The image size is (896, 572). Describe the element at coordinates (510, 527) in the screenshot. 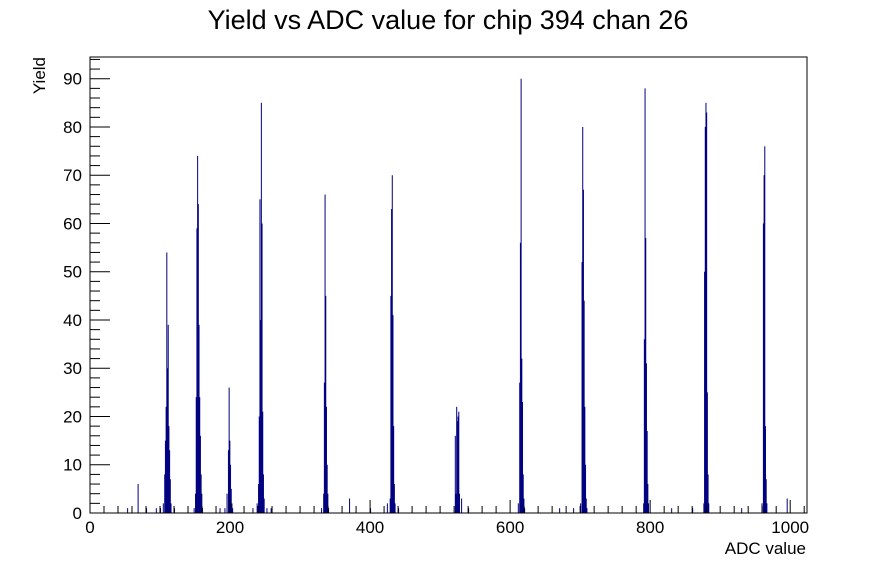

I see `x-tick-label: 600` at that location.